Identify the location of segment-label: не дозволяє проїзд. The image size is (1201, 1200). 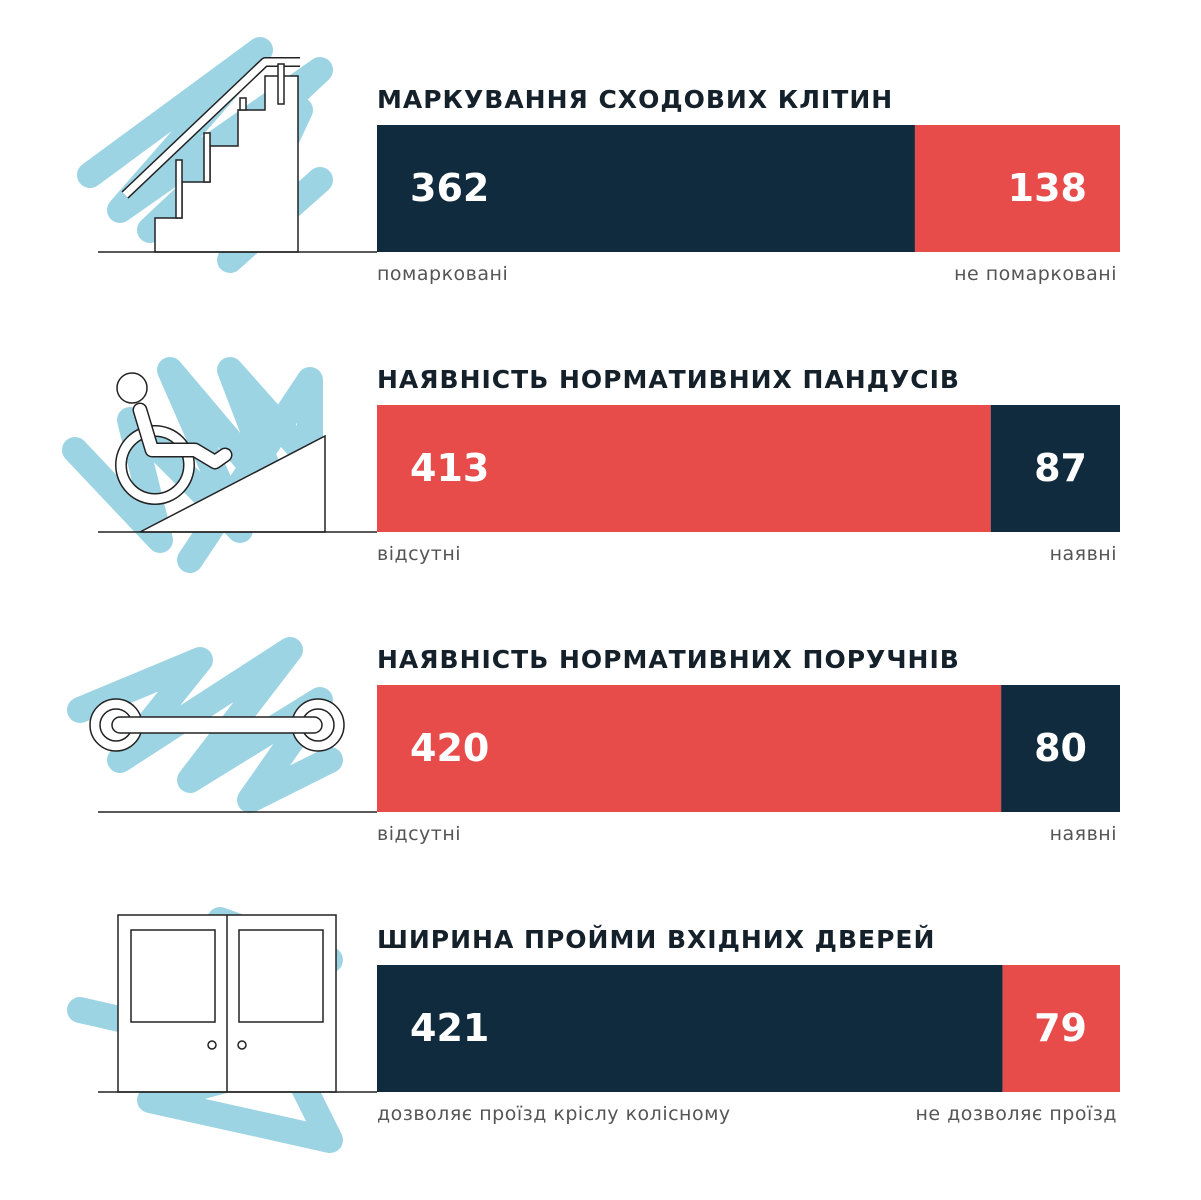
(1016, 1114).